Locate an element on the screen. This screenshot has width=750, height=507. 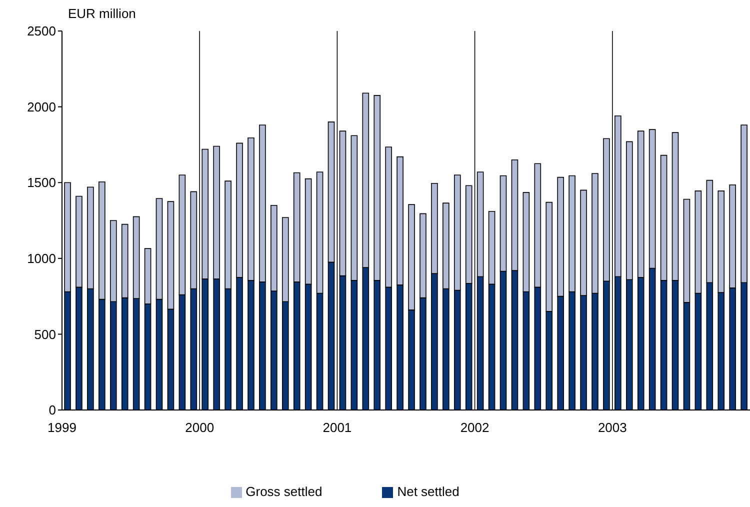
y-tick-label: 500 is located at coordinates (45, 334).